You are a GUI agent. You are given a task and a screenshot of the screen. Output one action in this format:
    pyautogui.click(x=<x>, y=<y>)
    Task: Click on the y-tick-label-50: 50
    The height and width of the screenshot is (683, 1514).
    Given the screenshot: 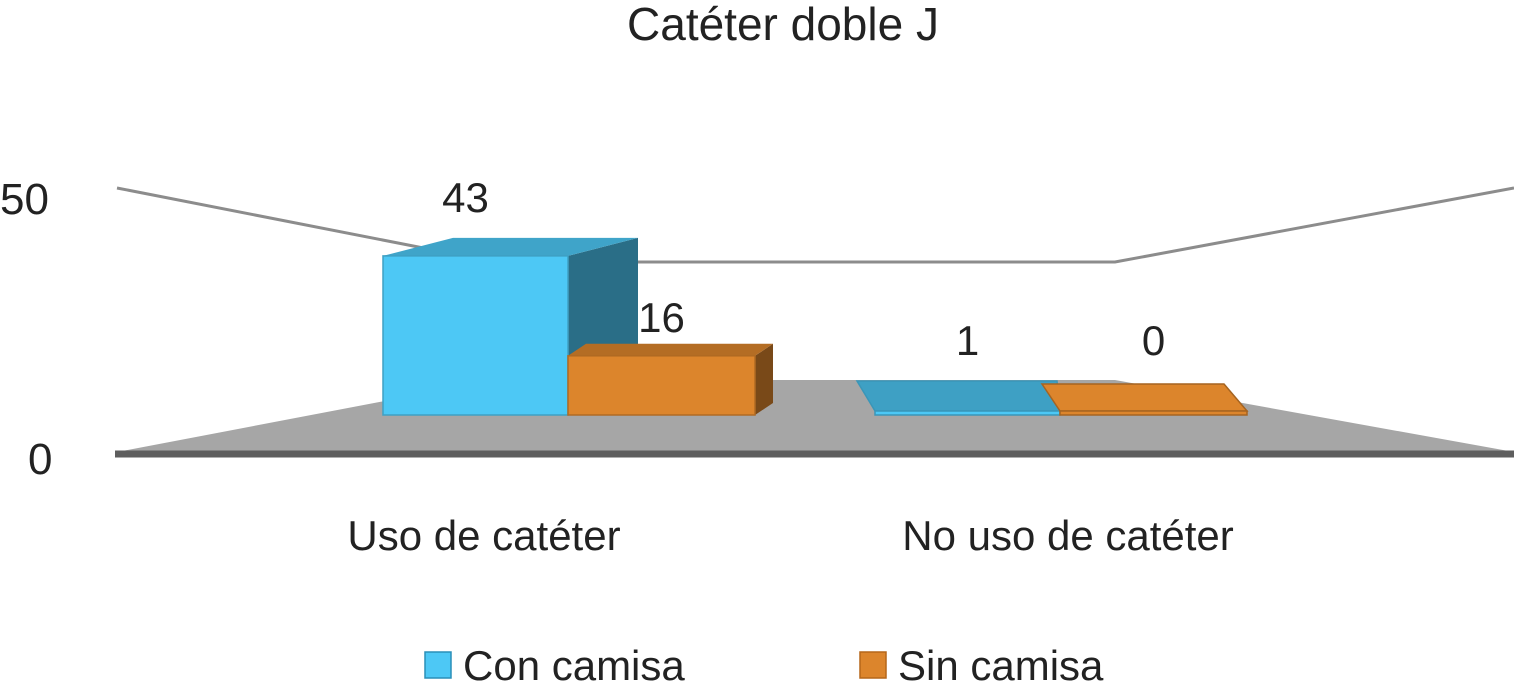 What is the action you would take?
    pyautogui.click(x=24, y=199)
    